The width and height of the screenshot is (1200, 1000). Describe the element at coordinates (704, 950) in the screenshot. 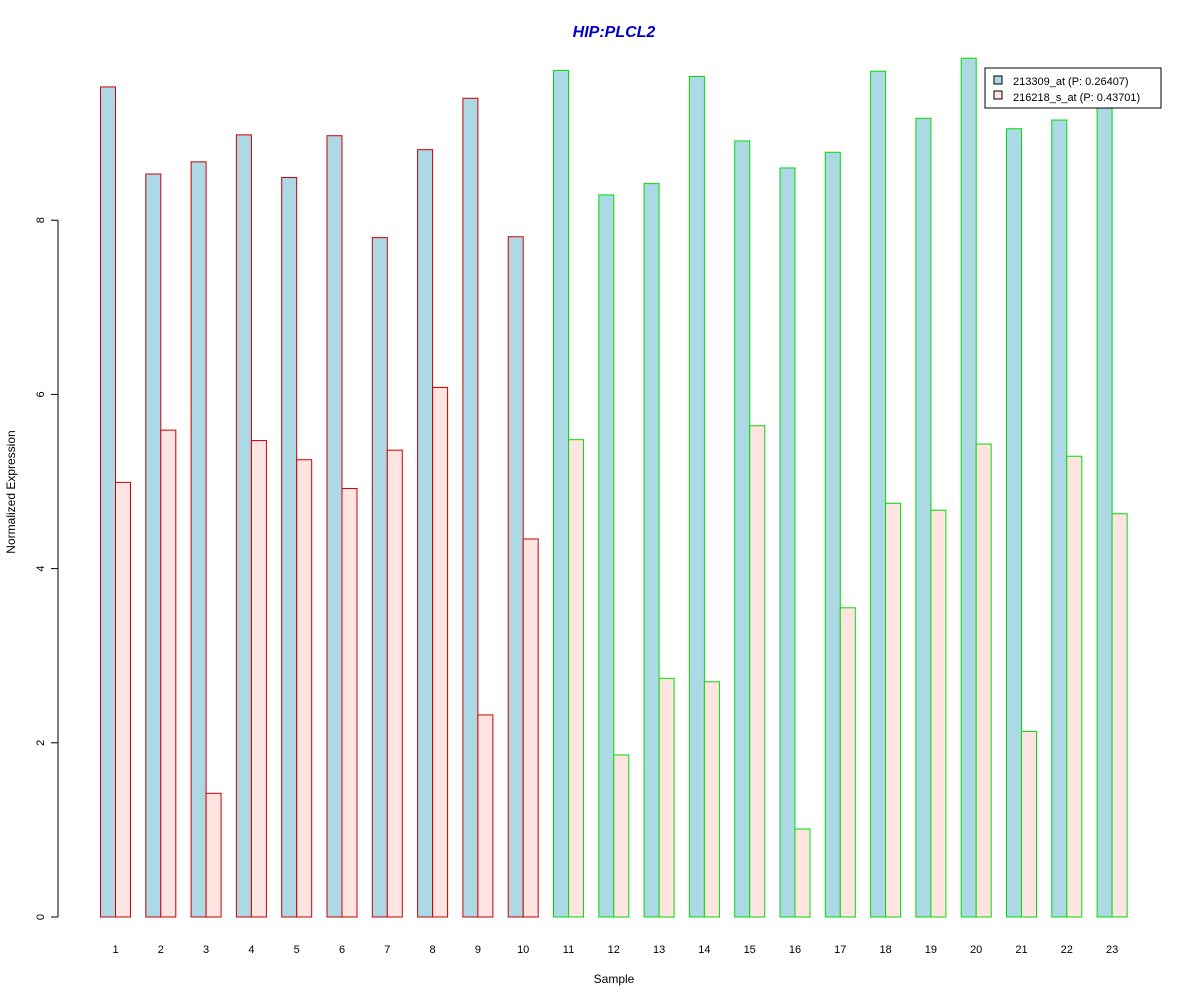

I see `x-tick-label: 14` at that location.